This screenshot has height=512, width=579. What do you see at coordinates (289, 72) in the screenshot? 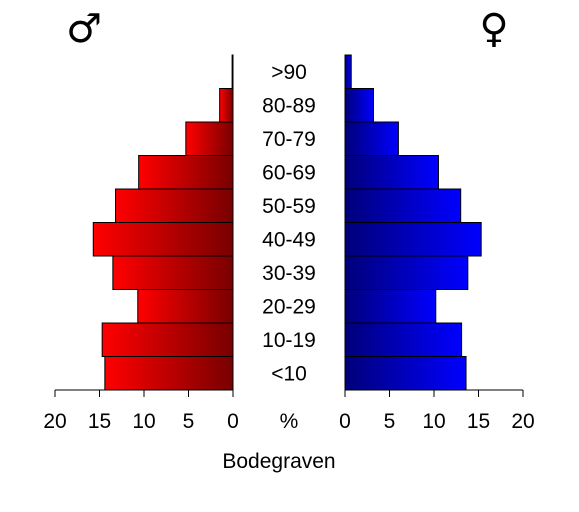
I see `age-group-label: >90` at bounding box center [289, 72].